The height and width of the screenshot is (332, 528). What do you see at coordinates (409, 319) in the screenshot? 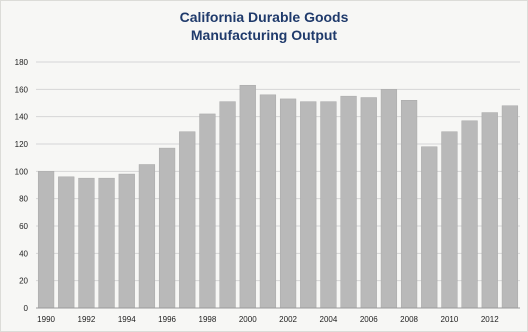
I see `x-tick-label: 2008` at bounding box center [409, 319].